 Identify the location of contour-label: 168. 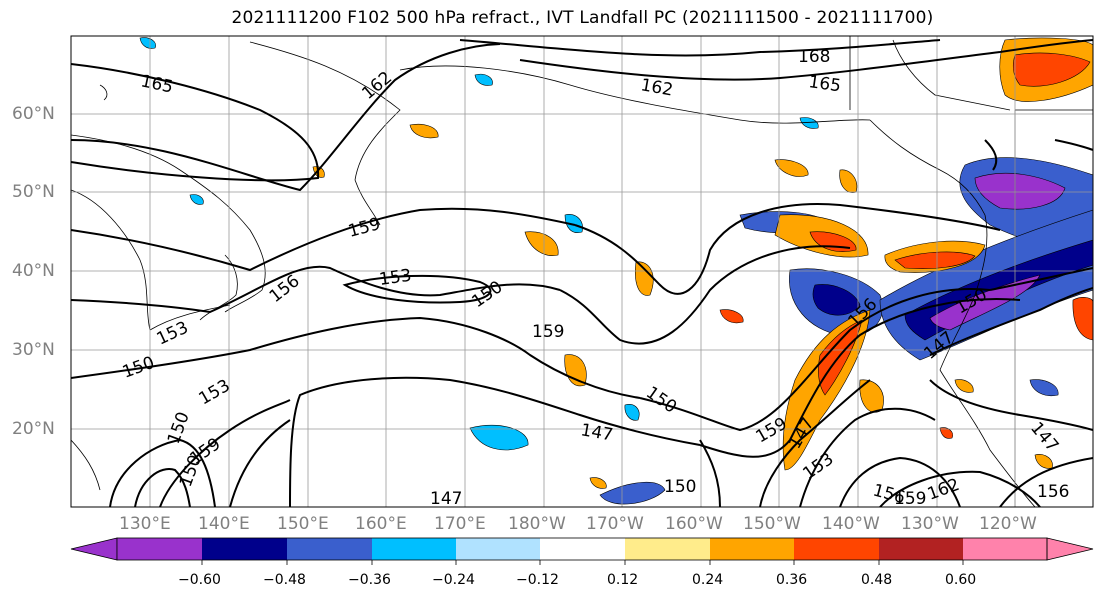
(814, 57).